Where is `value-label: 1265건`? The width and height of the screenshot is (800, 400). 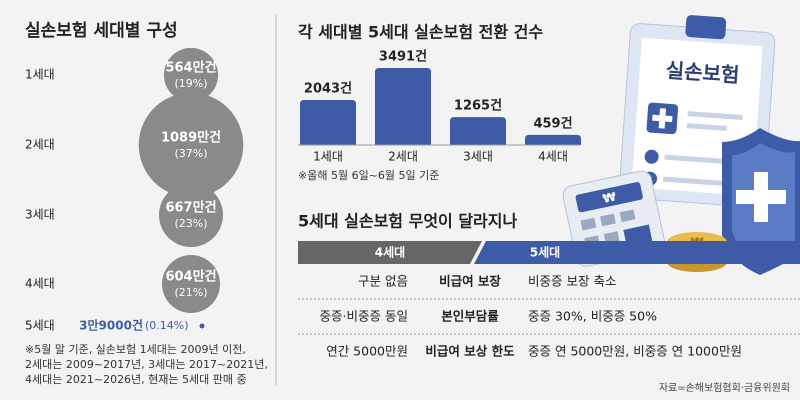 value-label: 1265건 is located at coordinates (478, 106).